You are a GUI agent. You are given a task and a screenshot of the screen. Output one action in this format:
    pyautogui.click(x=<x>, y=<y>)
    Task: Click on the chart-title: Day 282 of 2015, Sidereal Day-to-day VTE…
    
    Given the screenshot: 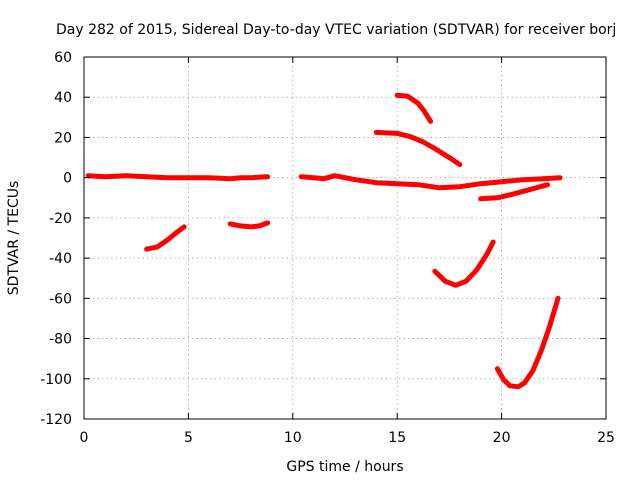 What is the action you would take?
    pyautogui.click(x=336, y=30)
    